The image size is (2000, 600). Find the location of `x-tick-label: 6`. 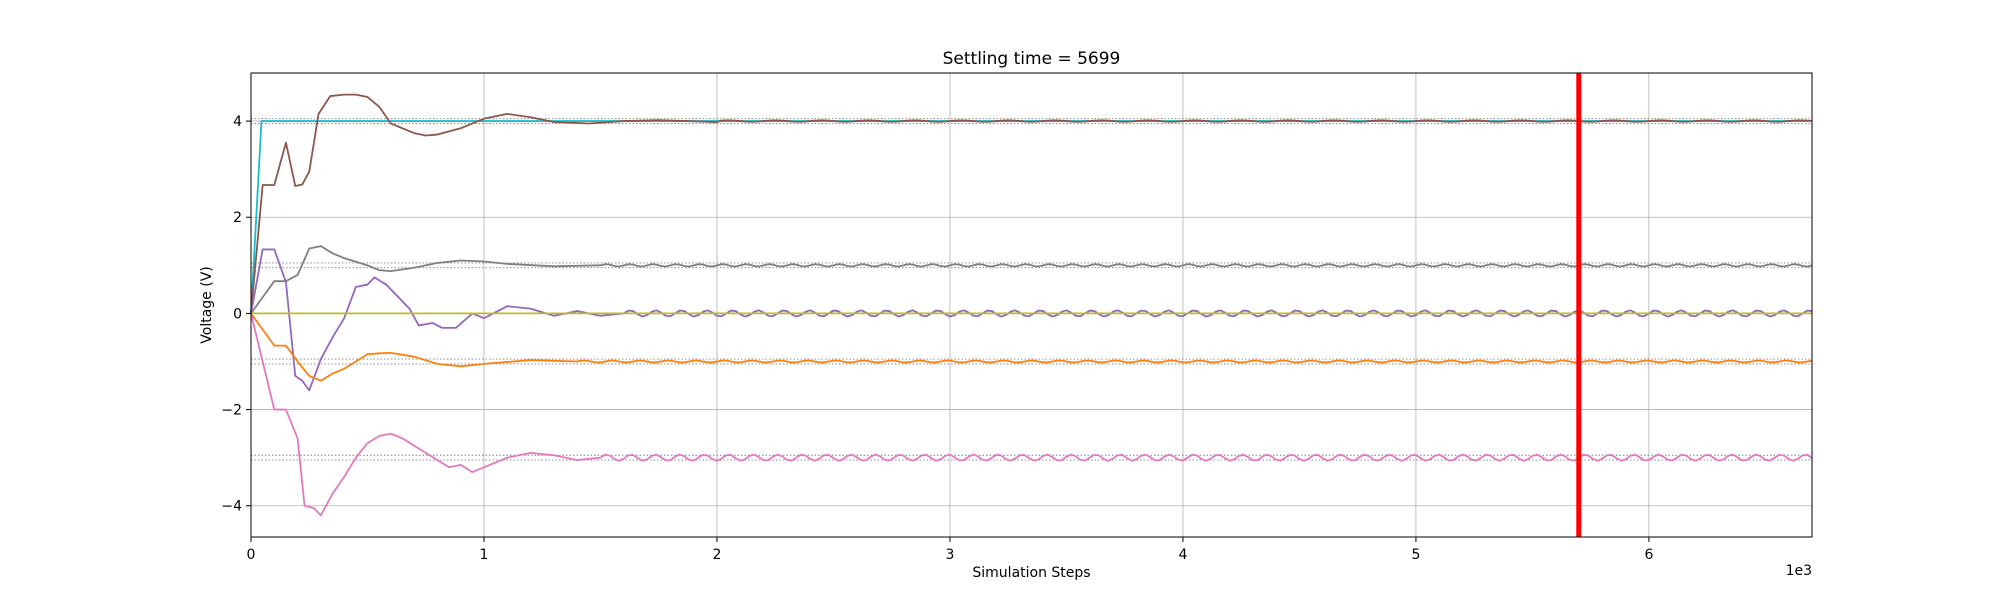

x-tick-label: 6 is located at coordinates (1648, 555).